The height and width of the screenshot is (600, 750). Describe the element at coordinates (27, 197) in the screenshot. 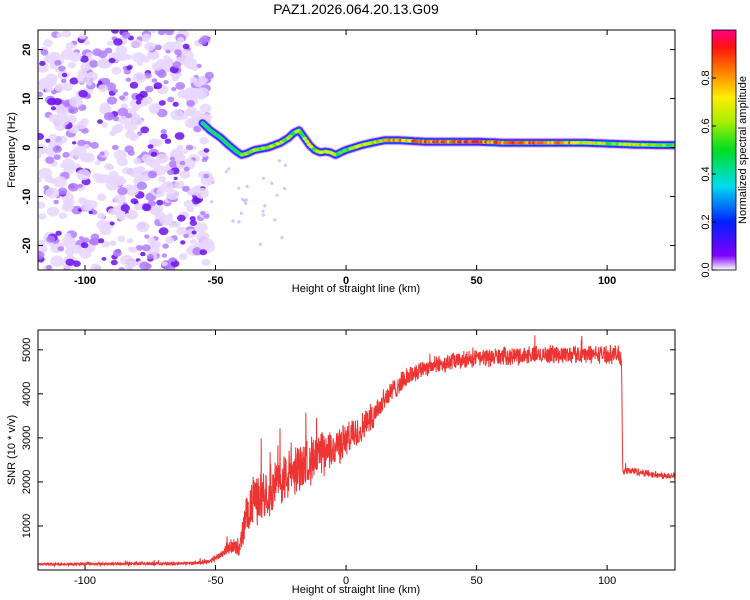

I see `spectrogram-y-tick-label: -10` at that location.